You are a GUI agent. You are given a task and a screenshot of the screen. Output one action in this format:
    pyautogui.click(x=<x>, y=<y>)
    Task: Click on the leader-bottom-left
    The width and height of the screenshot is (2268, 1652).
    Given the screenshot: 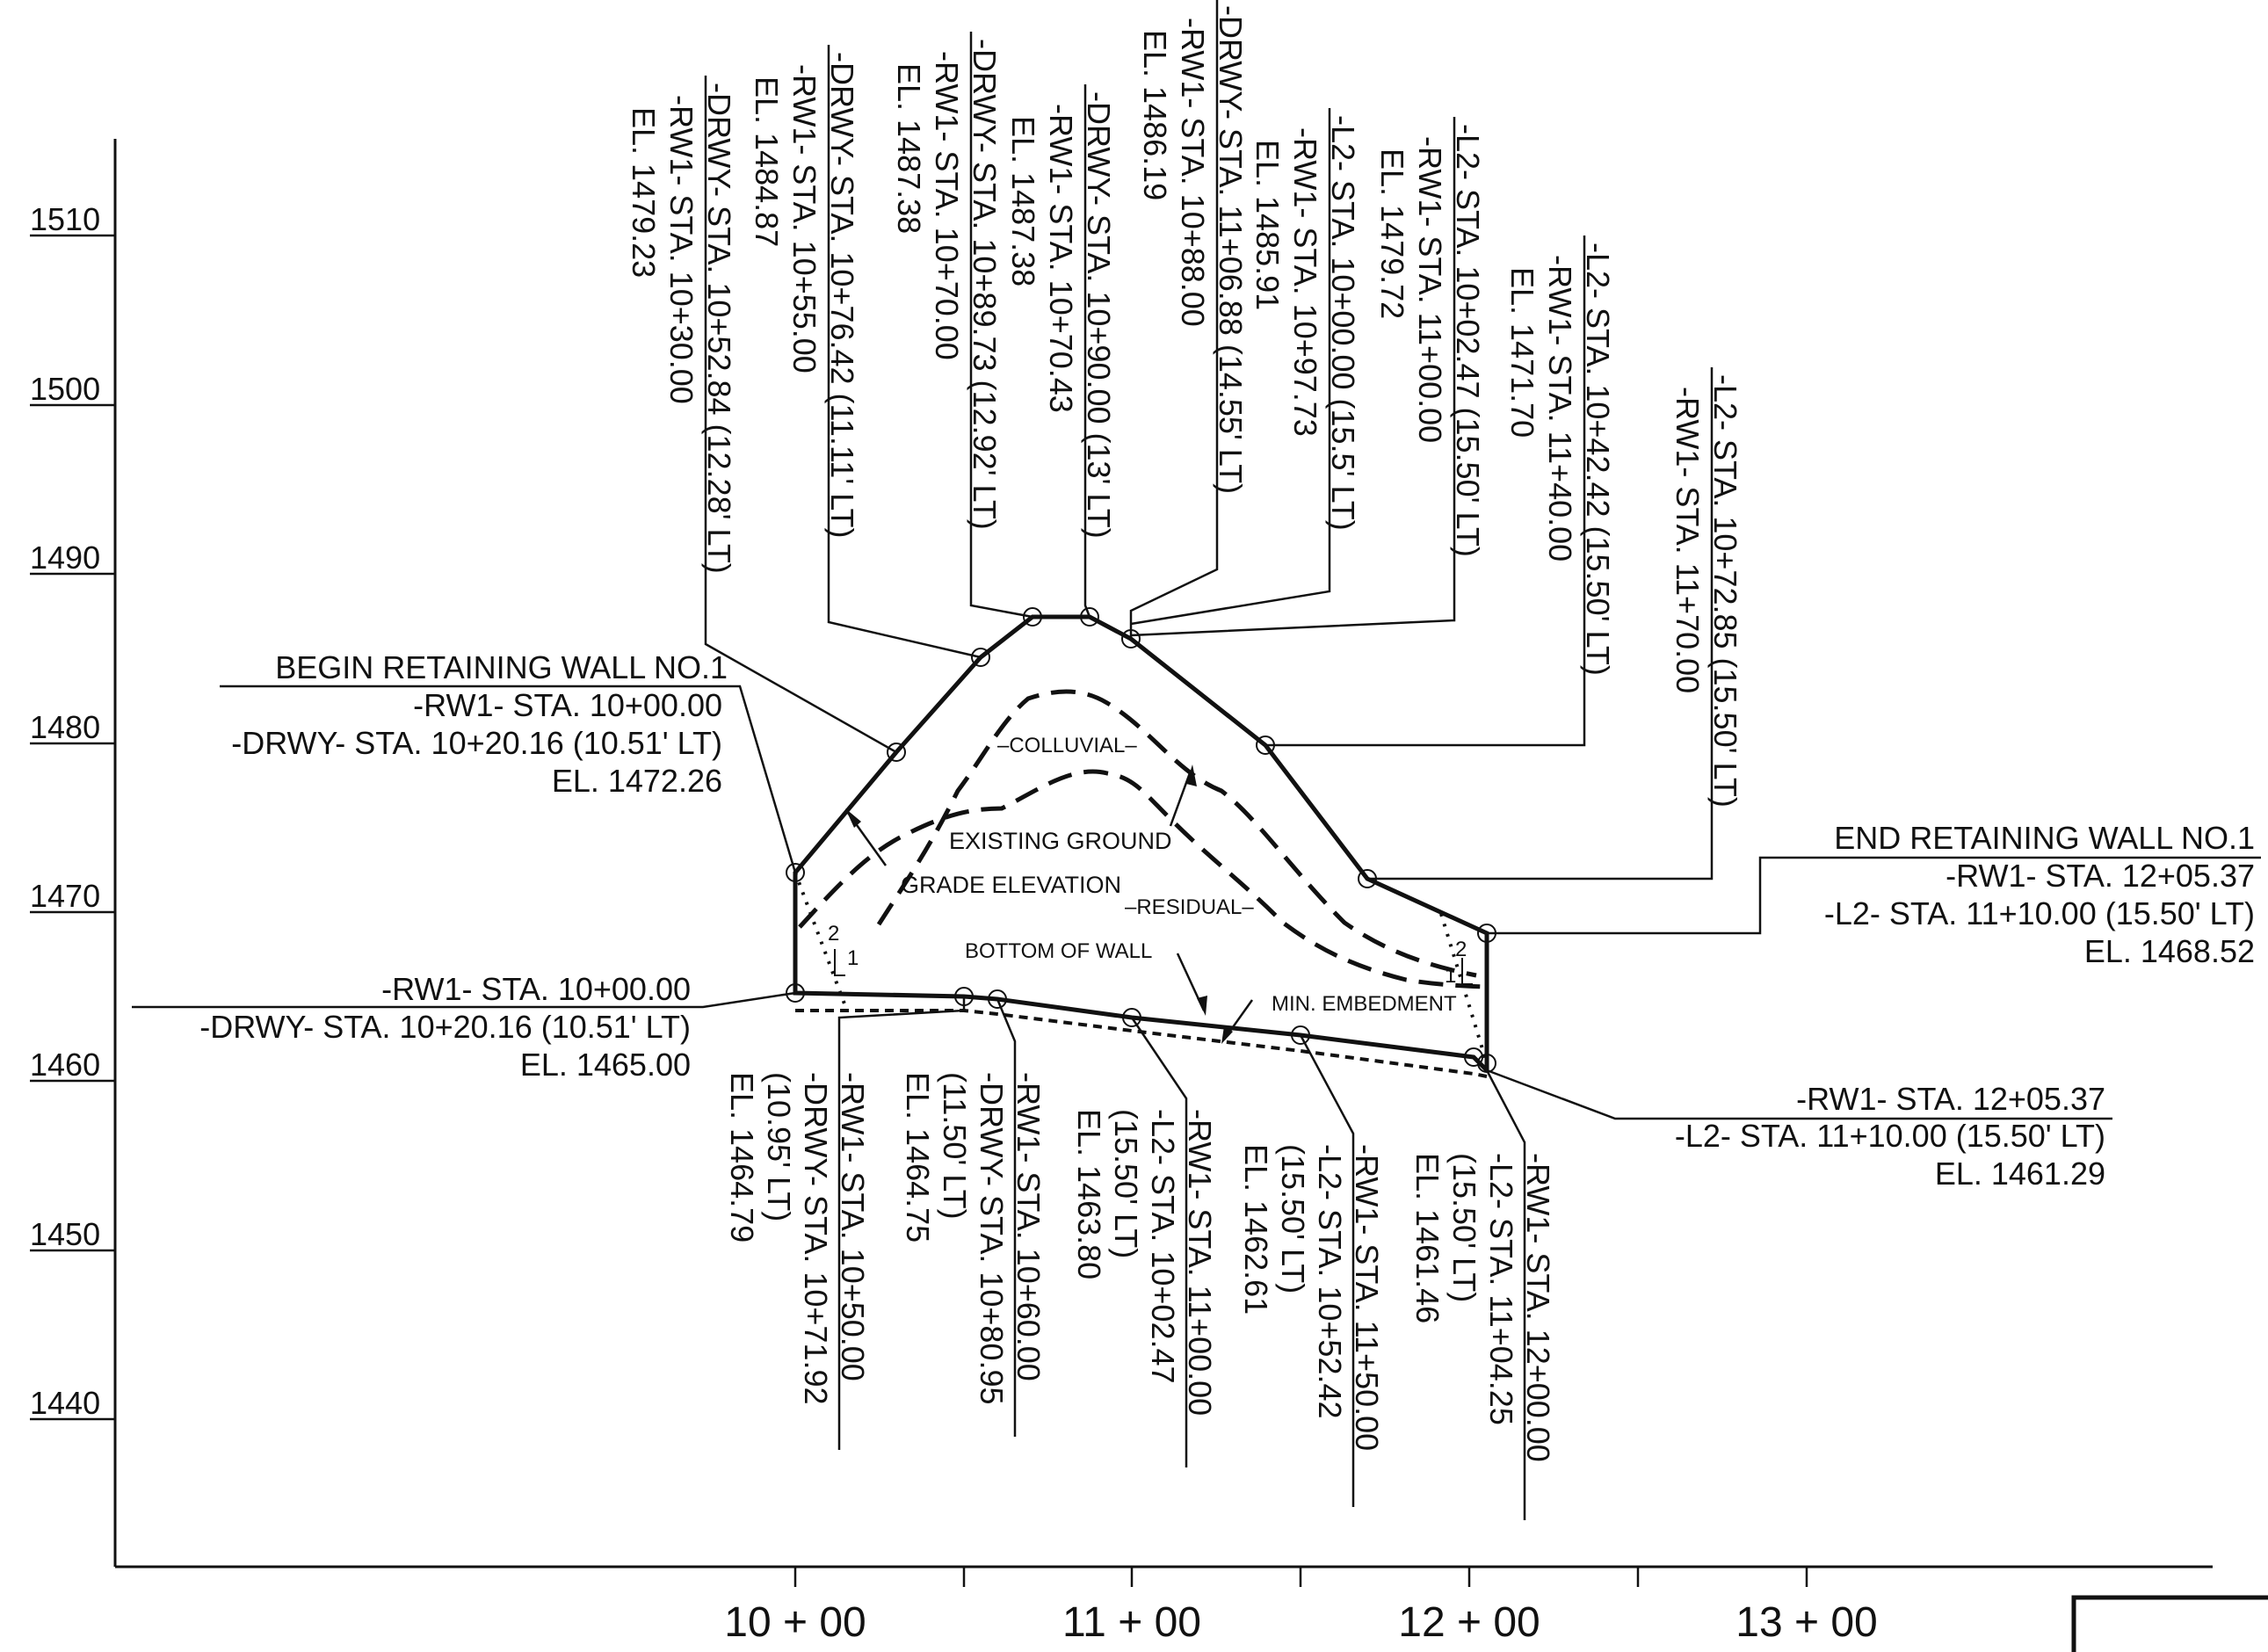 What is the action you would take?
    pyautogui.click(x=464, y=1000)
    